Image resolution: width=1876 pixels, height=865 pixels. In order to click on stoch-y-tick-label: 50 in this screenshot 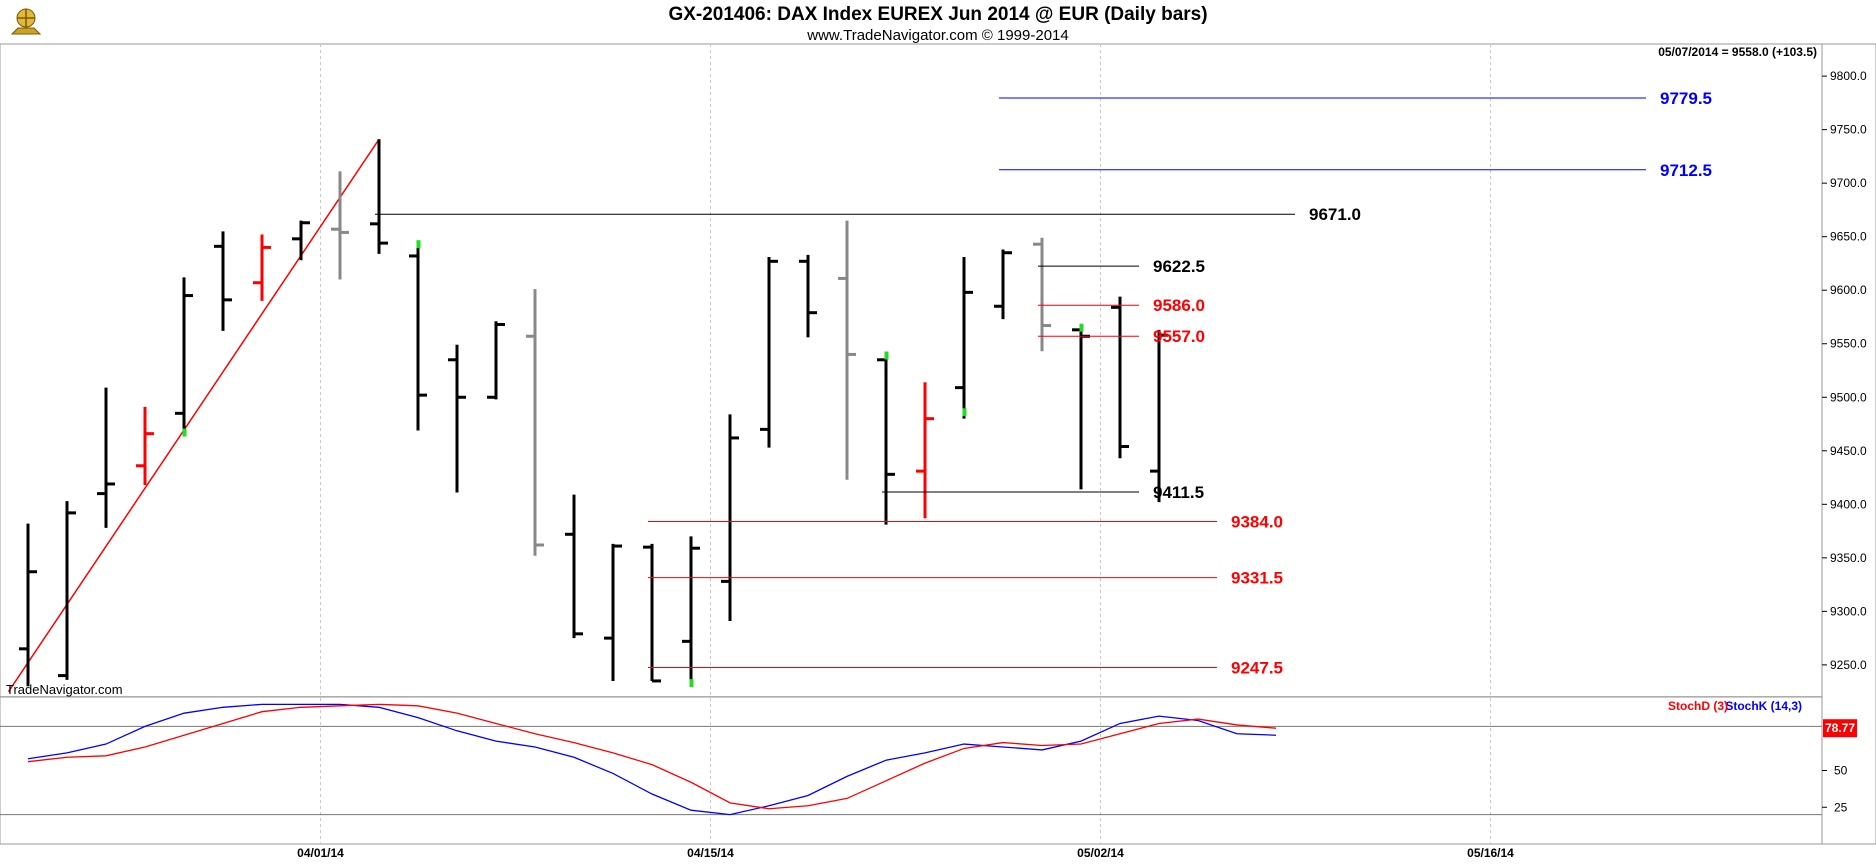, I will do `click(1841, 771)`.